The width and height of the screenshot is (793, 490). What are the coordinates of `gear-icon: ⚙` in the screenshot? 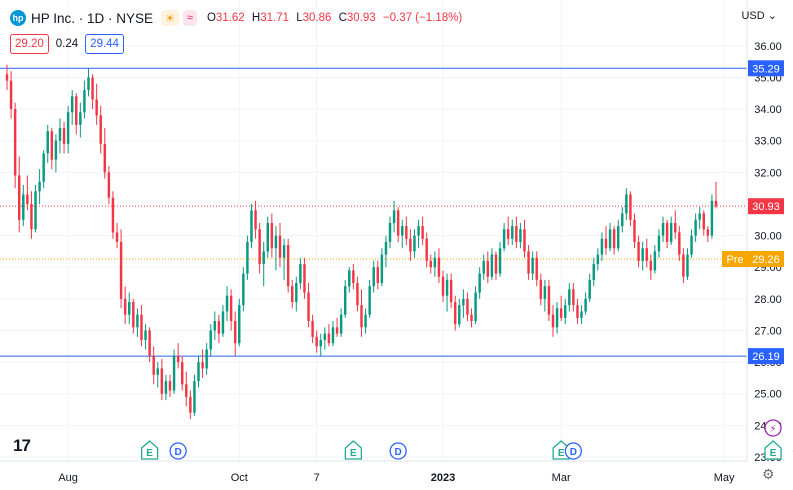 It's located at (768, 474).